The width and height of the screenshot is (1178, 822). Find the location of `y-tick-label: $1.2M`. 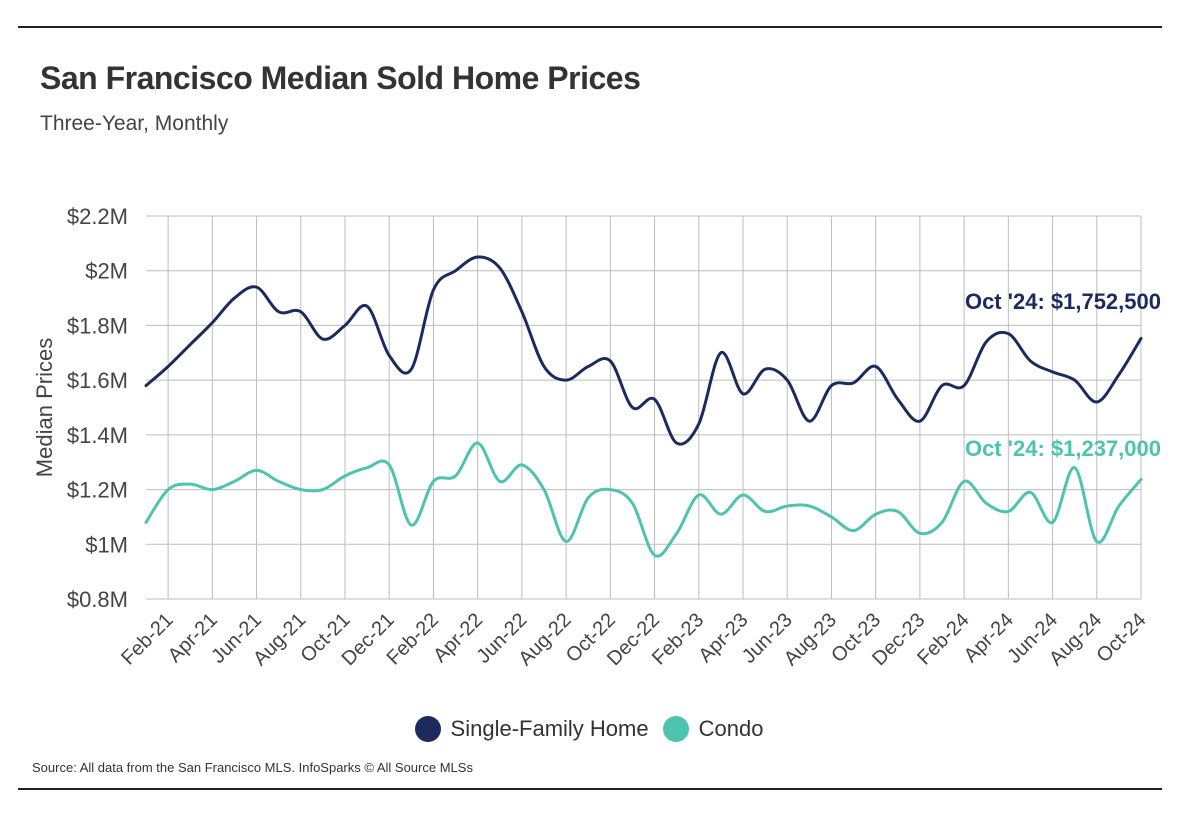

y-tick-label: $1.2M is located at coordinates (97, 490).